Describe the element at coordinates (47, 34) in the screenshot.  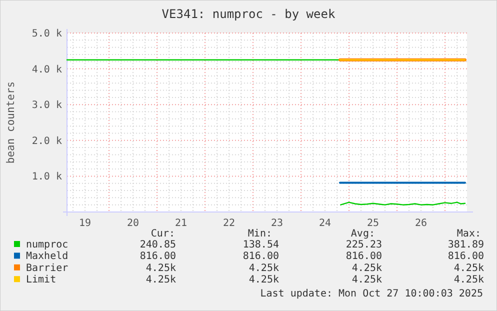
I see `y-tick-label: 5.0 k` at that location.